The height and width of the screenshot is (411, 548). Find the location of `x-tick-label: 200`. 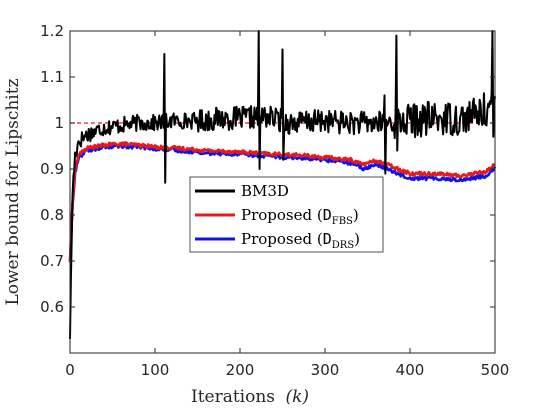

x-tick-label: 200 is located at coordinates (240, 370).